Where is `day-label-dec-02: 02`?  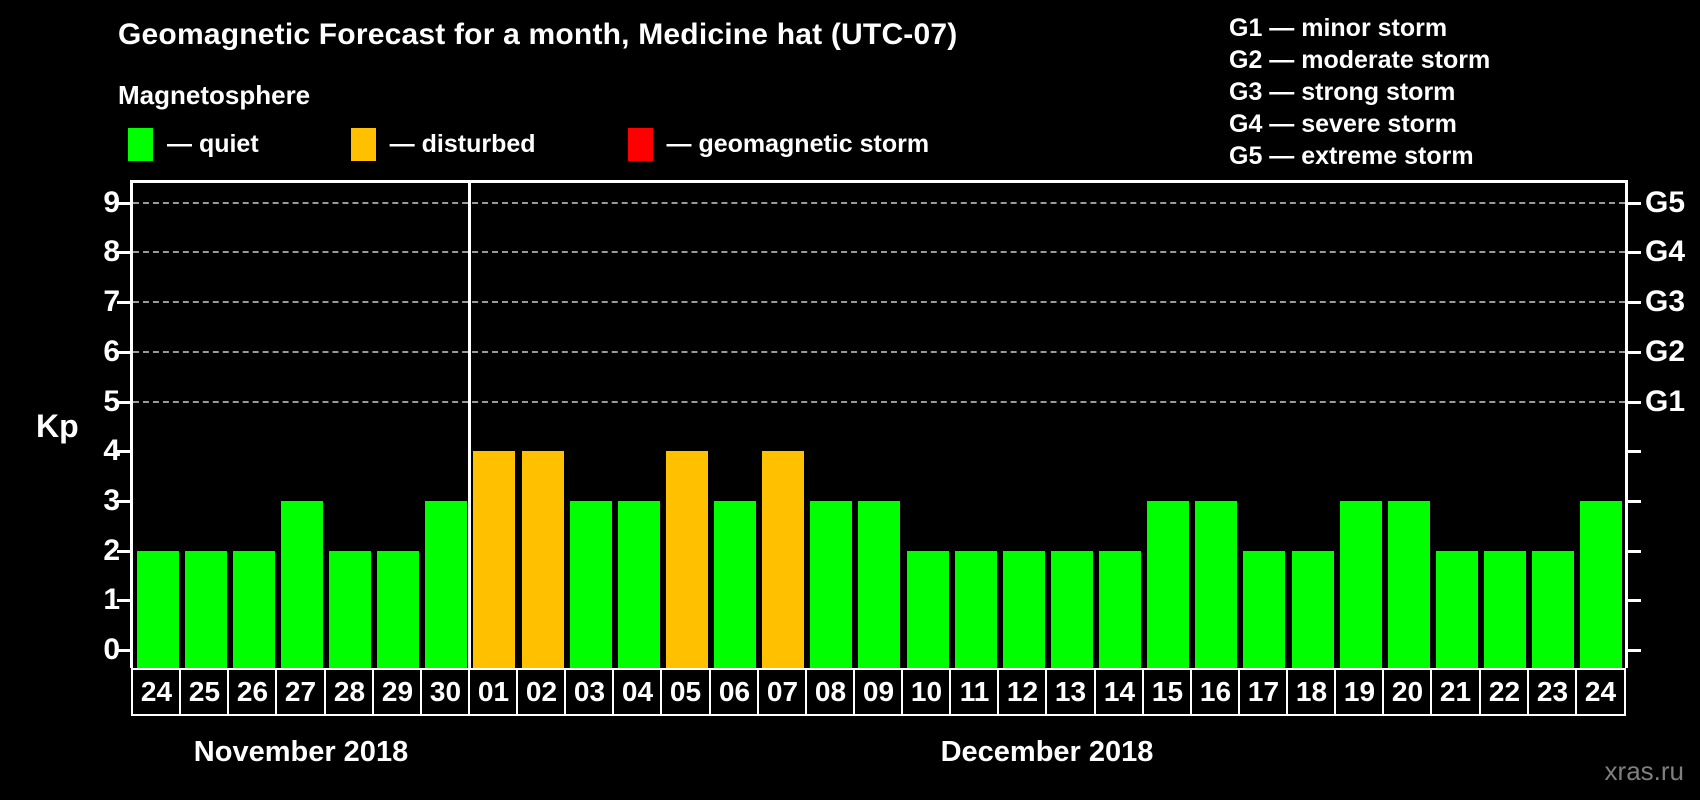
day-label-dec-02: 02 is located at coordinates (541, 692).